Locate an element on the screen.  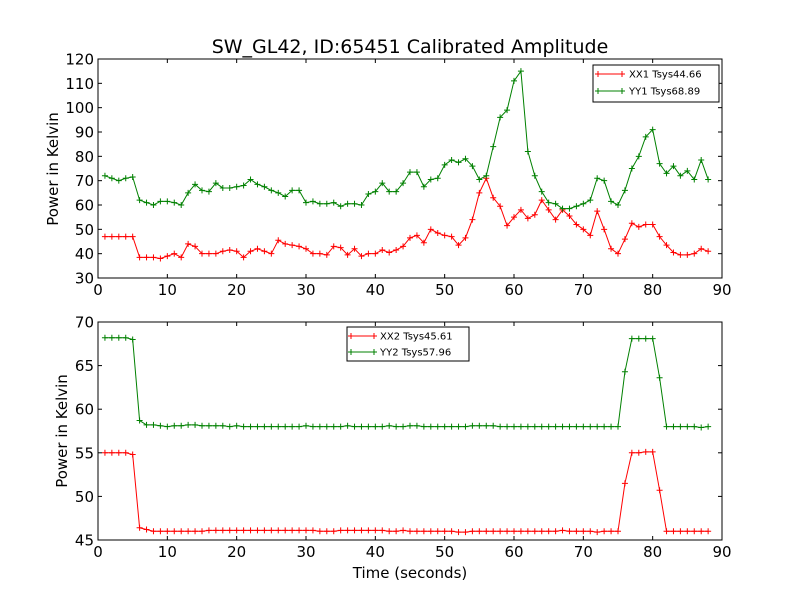
x-tick-label: 30 is located at coordinates (305, 552).